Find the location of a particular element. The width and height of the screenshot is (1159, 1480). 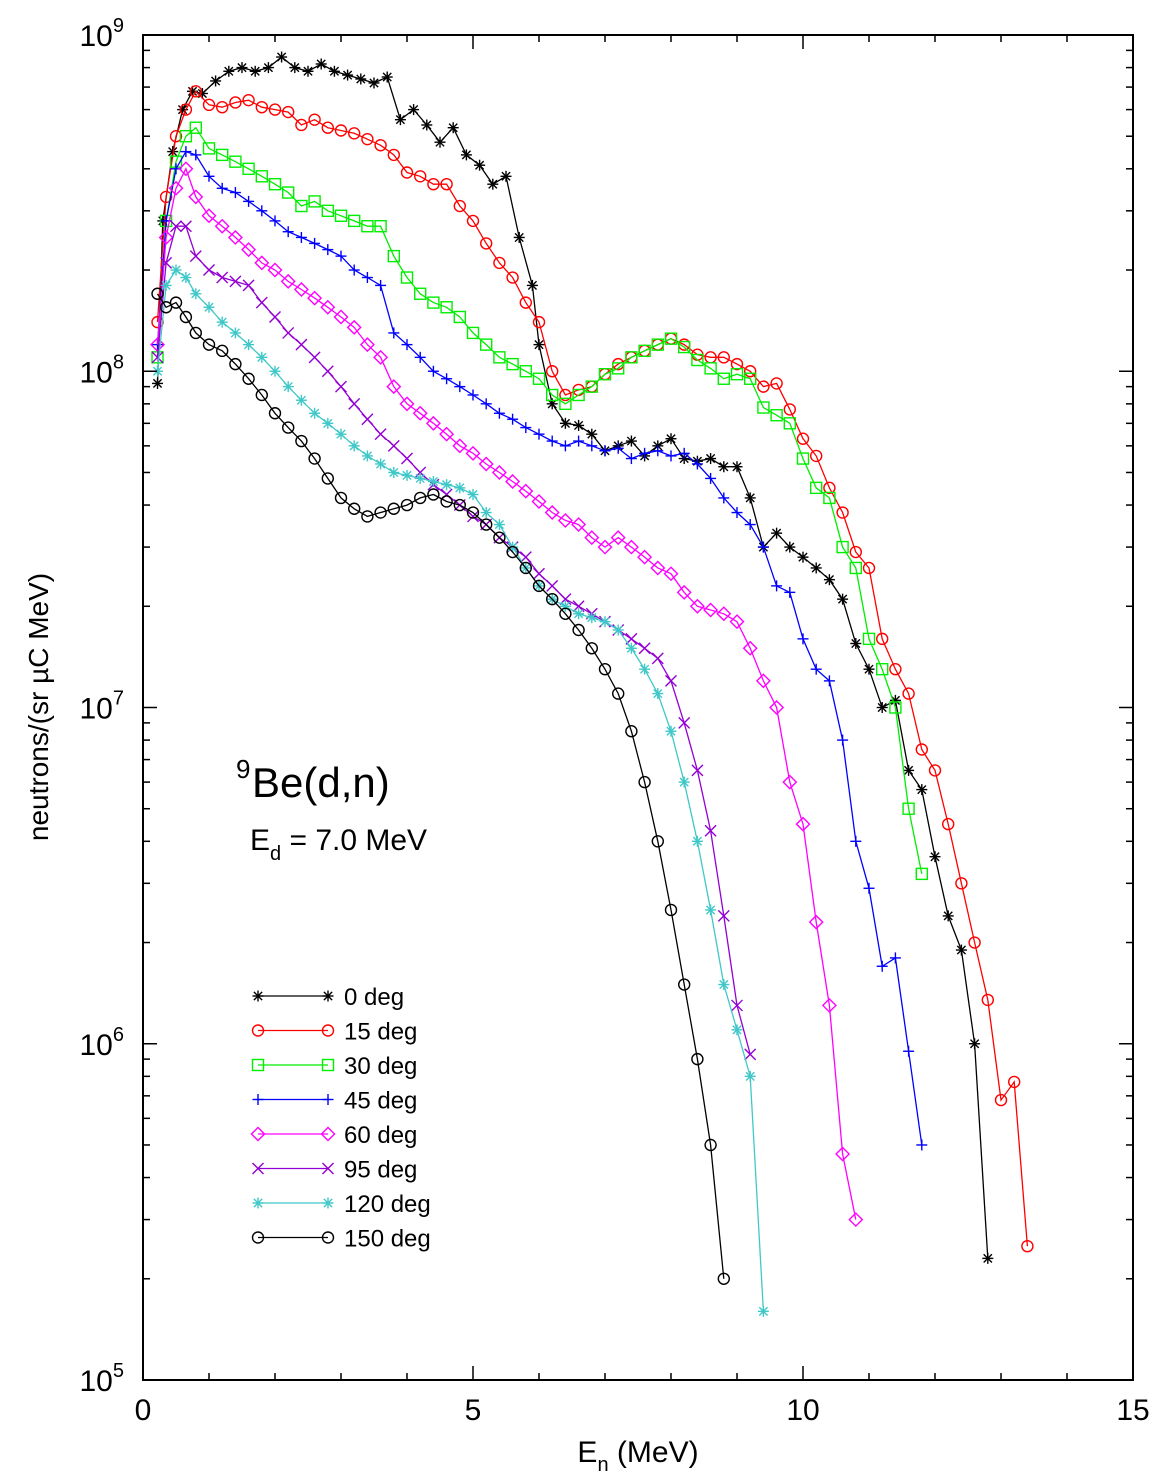

legend-label: 150 deg is located at coordinates (387, 1239).